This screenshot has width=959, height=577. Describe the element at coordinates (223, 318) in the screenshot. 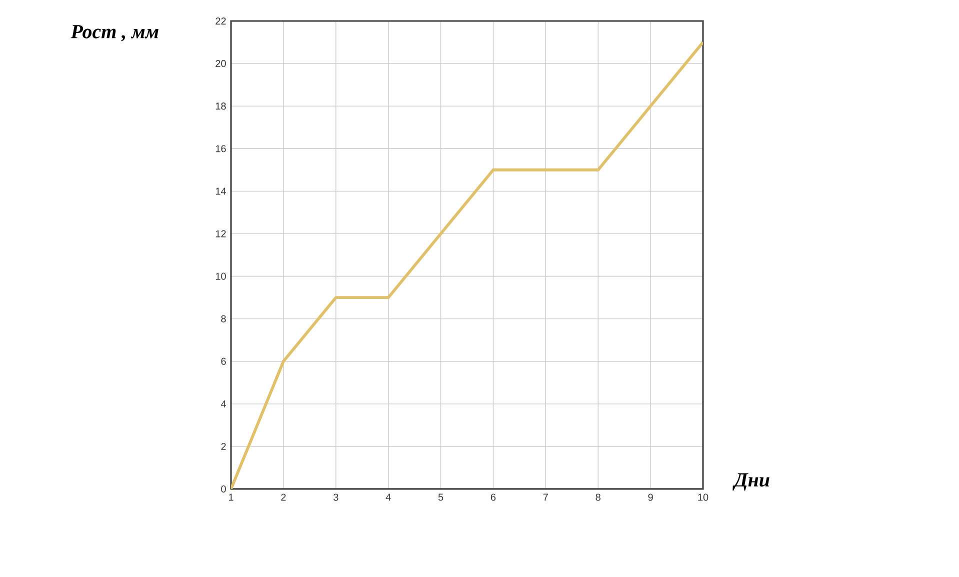

I see `y-tick-label: 8` at that location.